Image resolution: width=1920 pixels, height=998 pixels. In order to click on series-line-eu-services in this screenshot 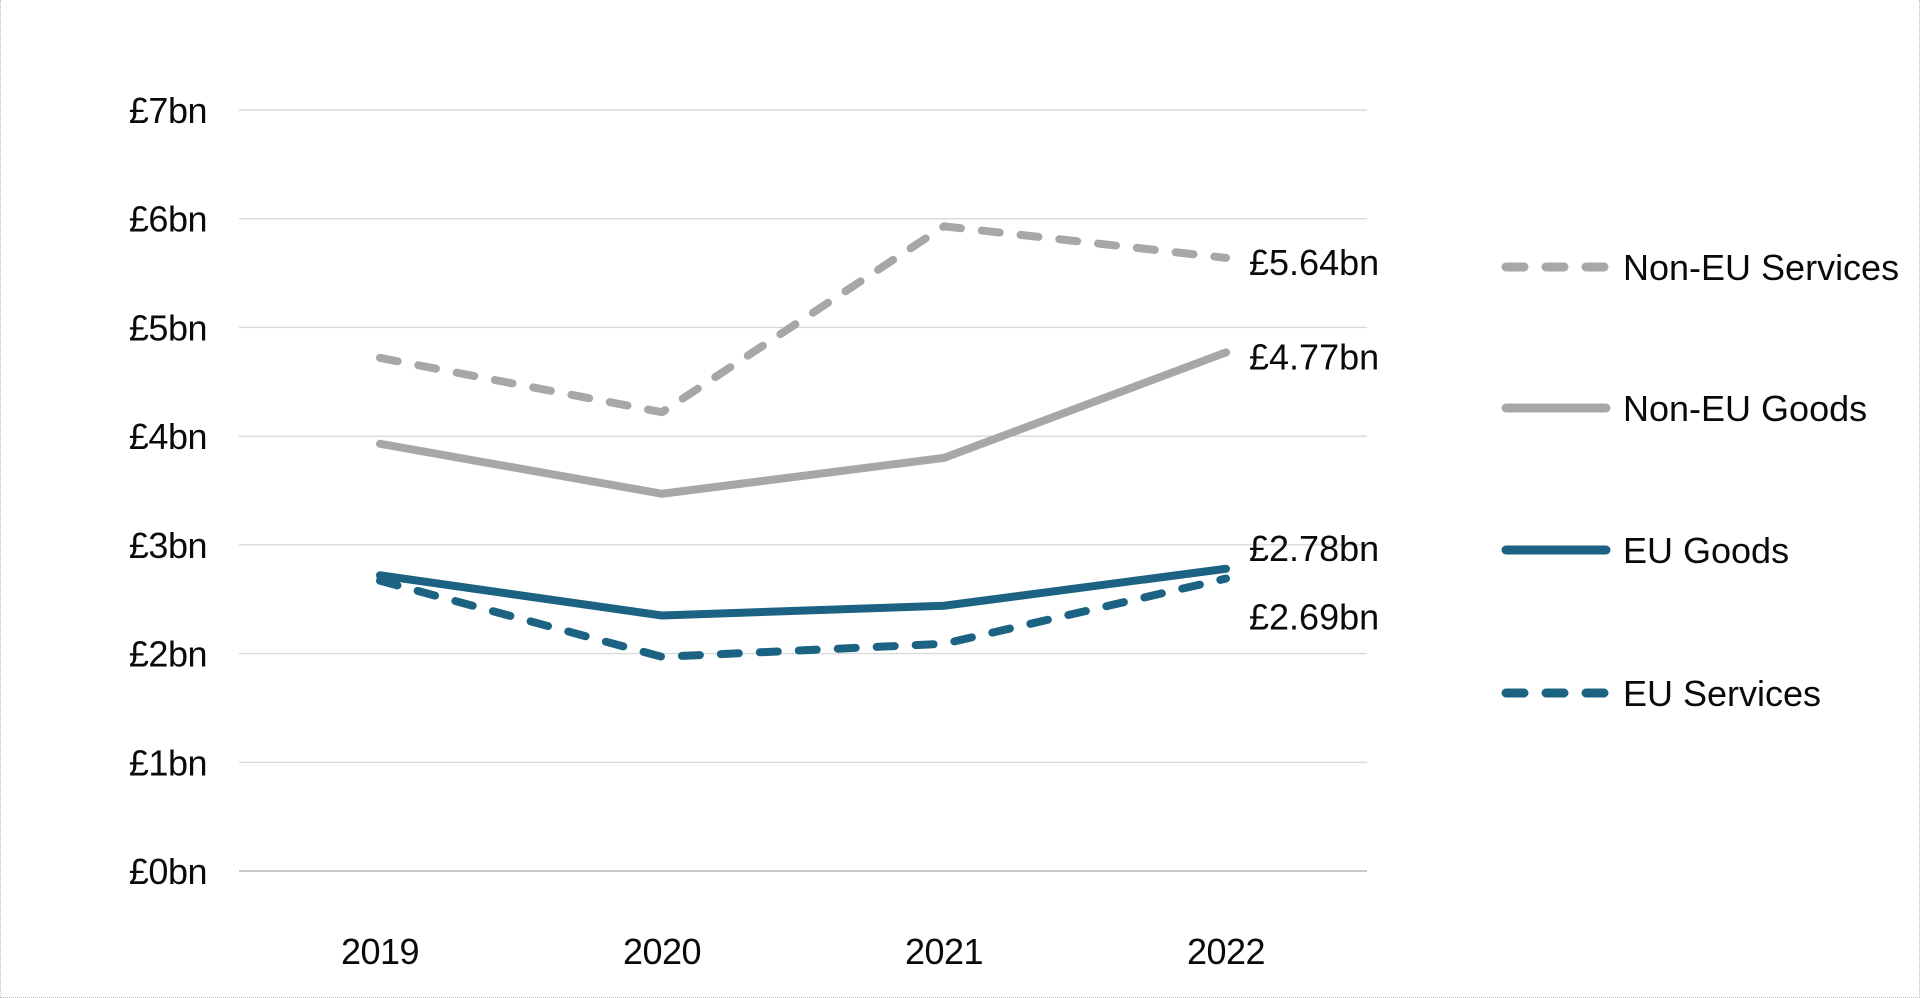, I will do `click(803, 617)`.